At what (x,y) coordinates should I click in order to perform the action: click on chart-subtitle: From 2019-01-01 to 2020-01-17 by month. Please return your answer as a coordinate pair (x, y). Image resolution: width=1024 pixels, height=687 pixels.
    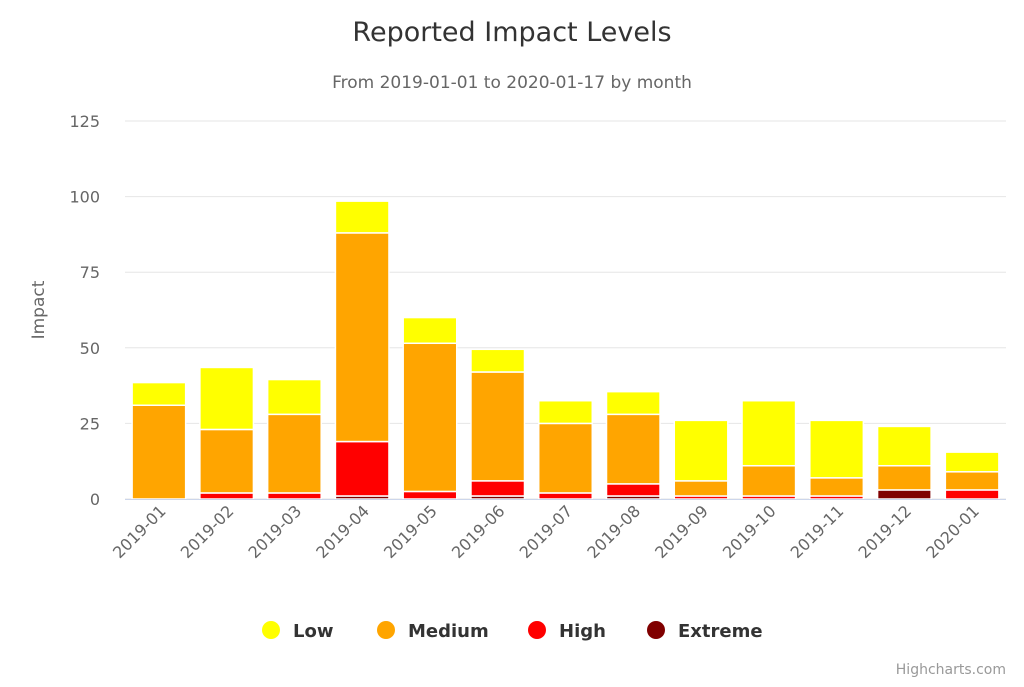
    Looking at the image, I should click on (512, 83).